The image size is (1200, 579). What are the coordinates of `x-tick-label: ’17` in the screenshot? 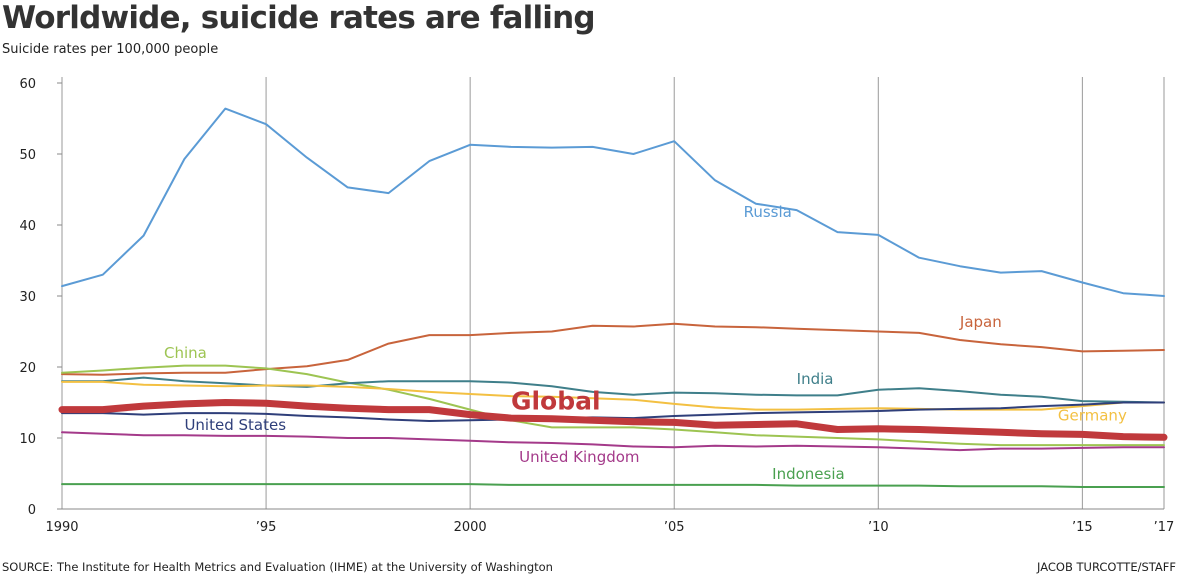 It's located at (1164, 527).